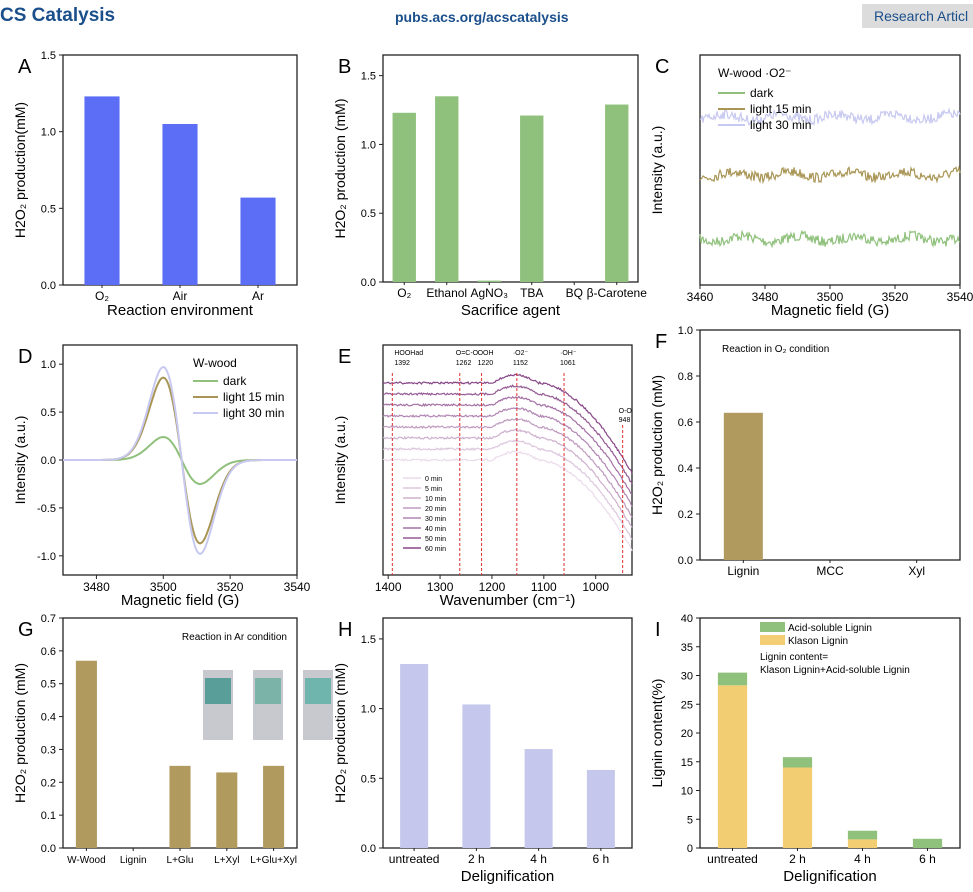 This screenshot has height=892, width=973. Describe the element at coordinates (521, 353) in the screenshot. I see `peak-label: ·O2⁻` at that location.